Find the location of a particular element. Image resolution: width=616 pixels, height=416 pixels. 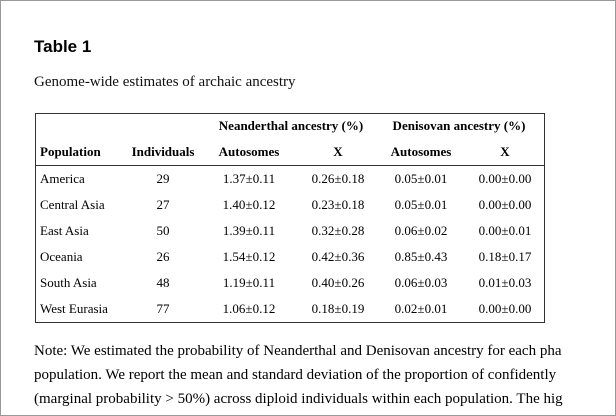

group-header: Neanderthal ancestry (%) is located at coordinates (291, 125).